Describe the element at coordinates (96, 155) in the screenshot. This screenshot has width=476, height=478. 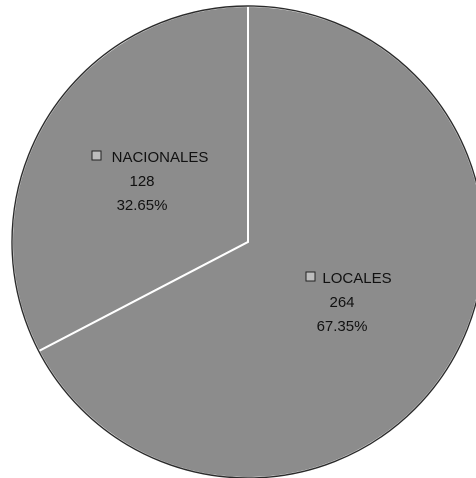
I see `legend-marker-nacionales` at that location.